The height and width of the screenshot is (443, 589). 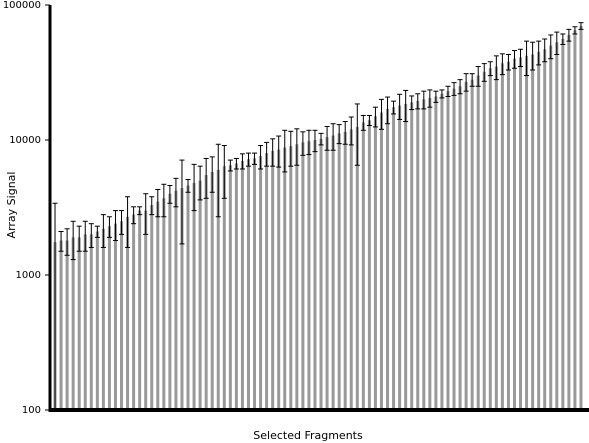 What do you see at coordinates (28, 275) in the screenshot?
I see `y-tick-label: 1000` at bounding box center [28, 275].